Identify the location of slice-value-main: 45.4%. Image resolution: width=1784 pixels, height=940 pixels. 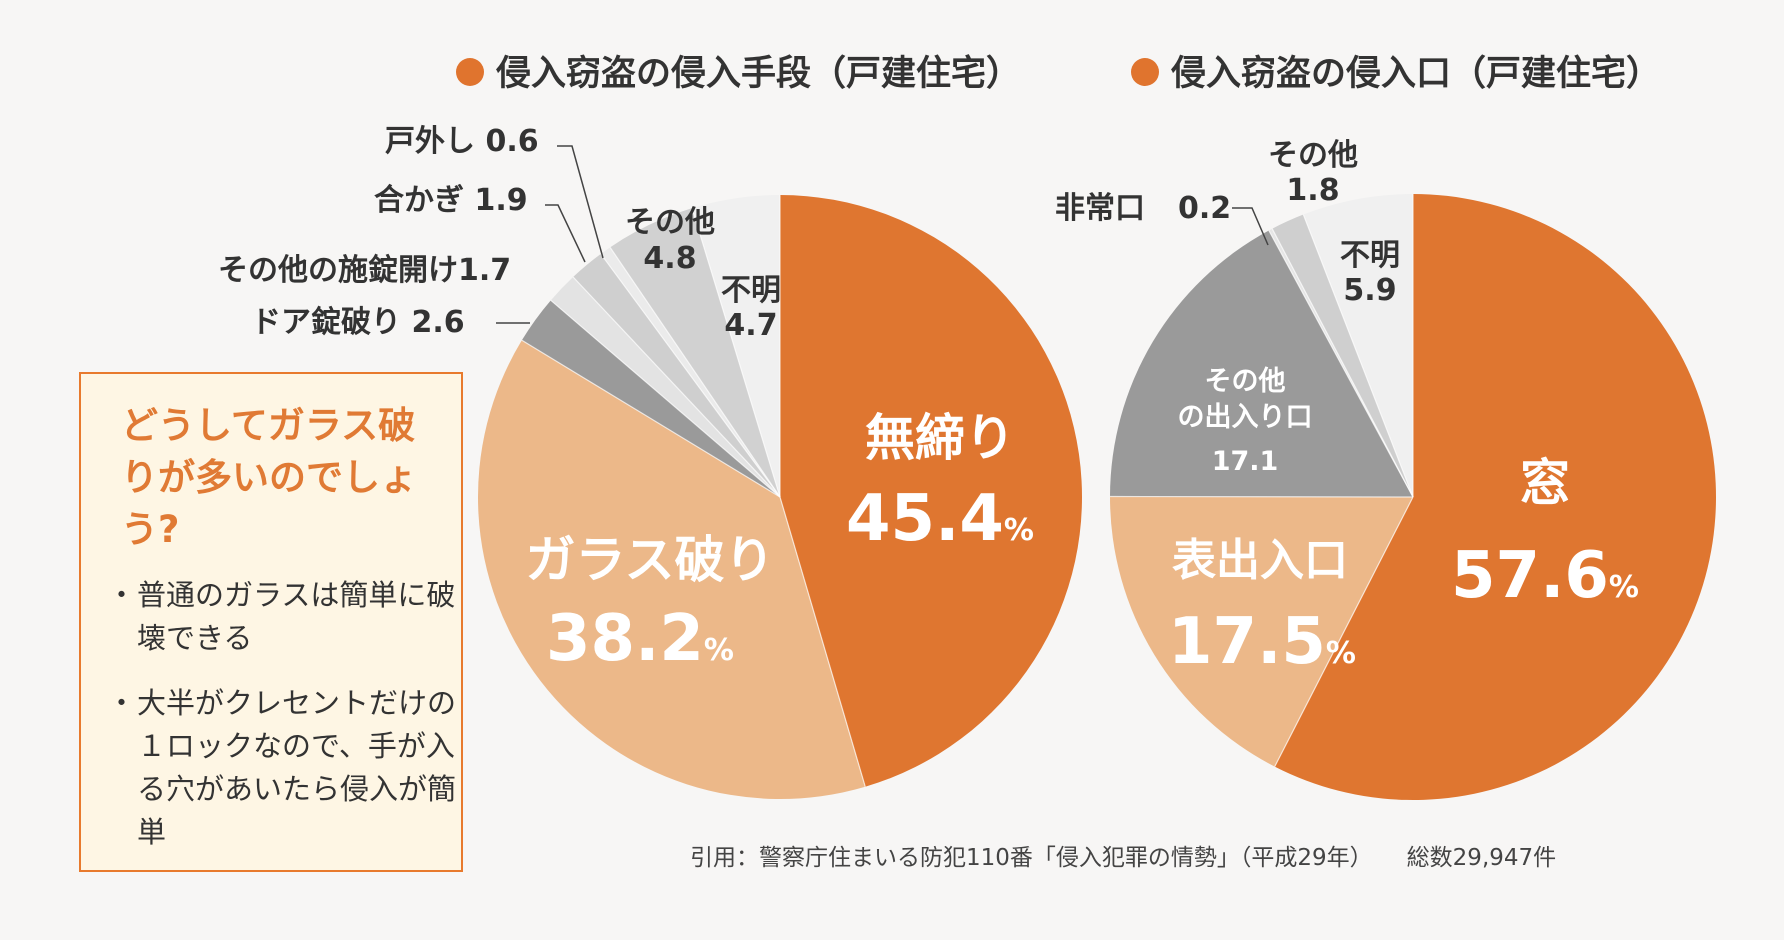
(940, 519).